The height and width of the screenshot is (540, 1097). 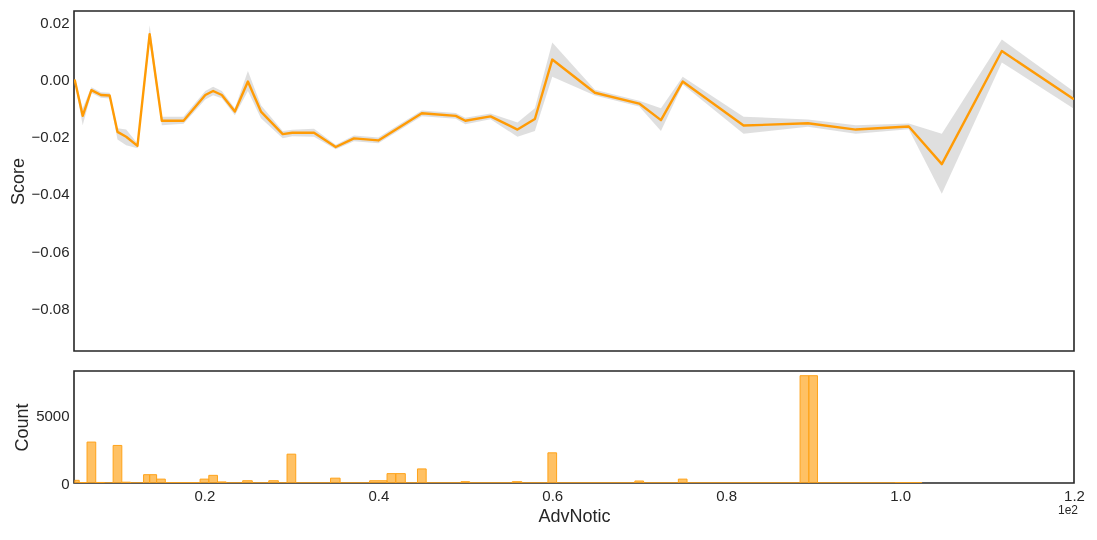 What do you see at coordinates (1074, 495) in the screenshot?
I see `x-tick-label: 1.2` at bounding box center [1074, 495].